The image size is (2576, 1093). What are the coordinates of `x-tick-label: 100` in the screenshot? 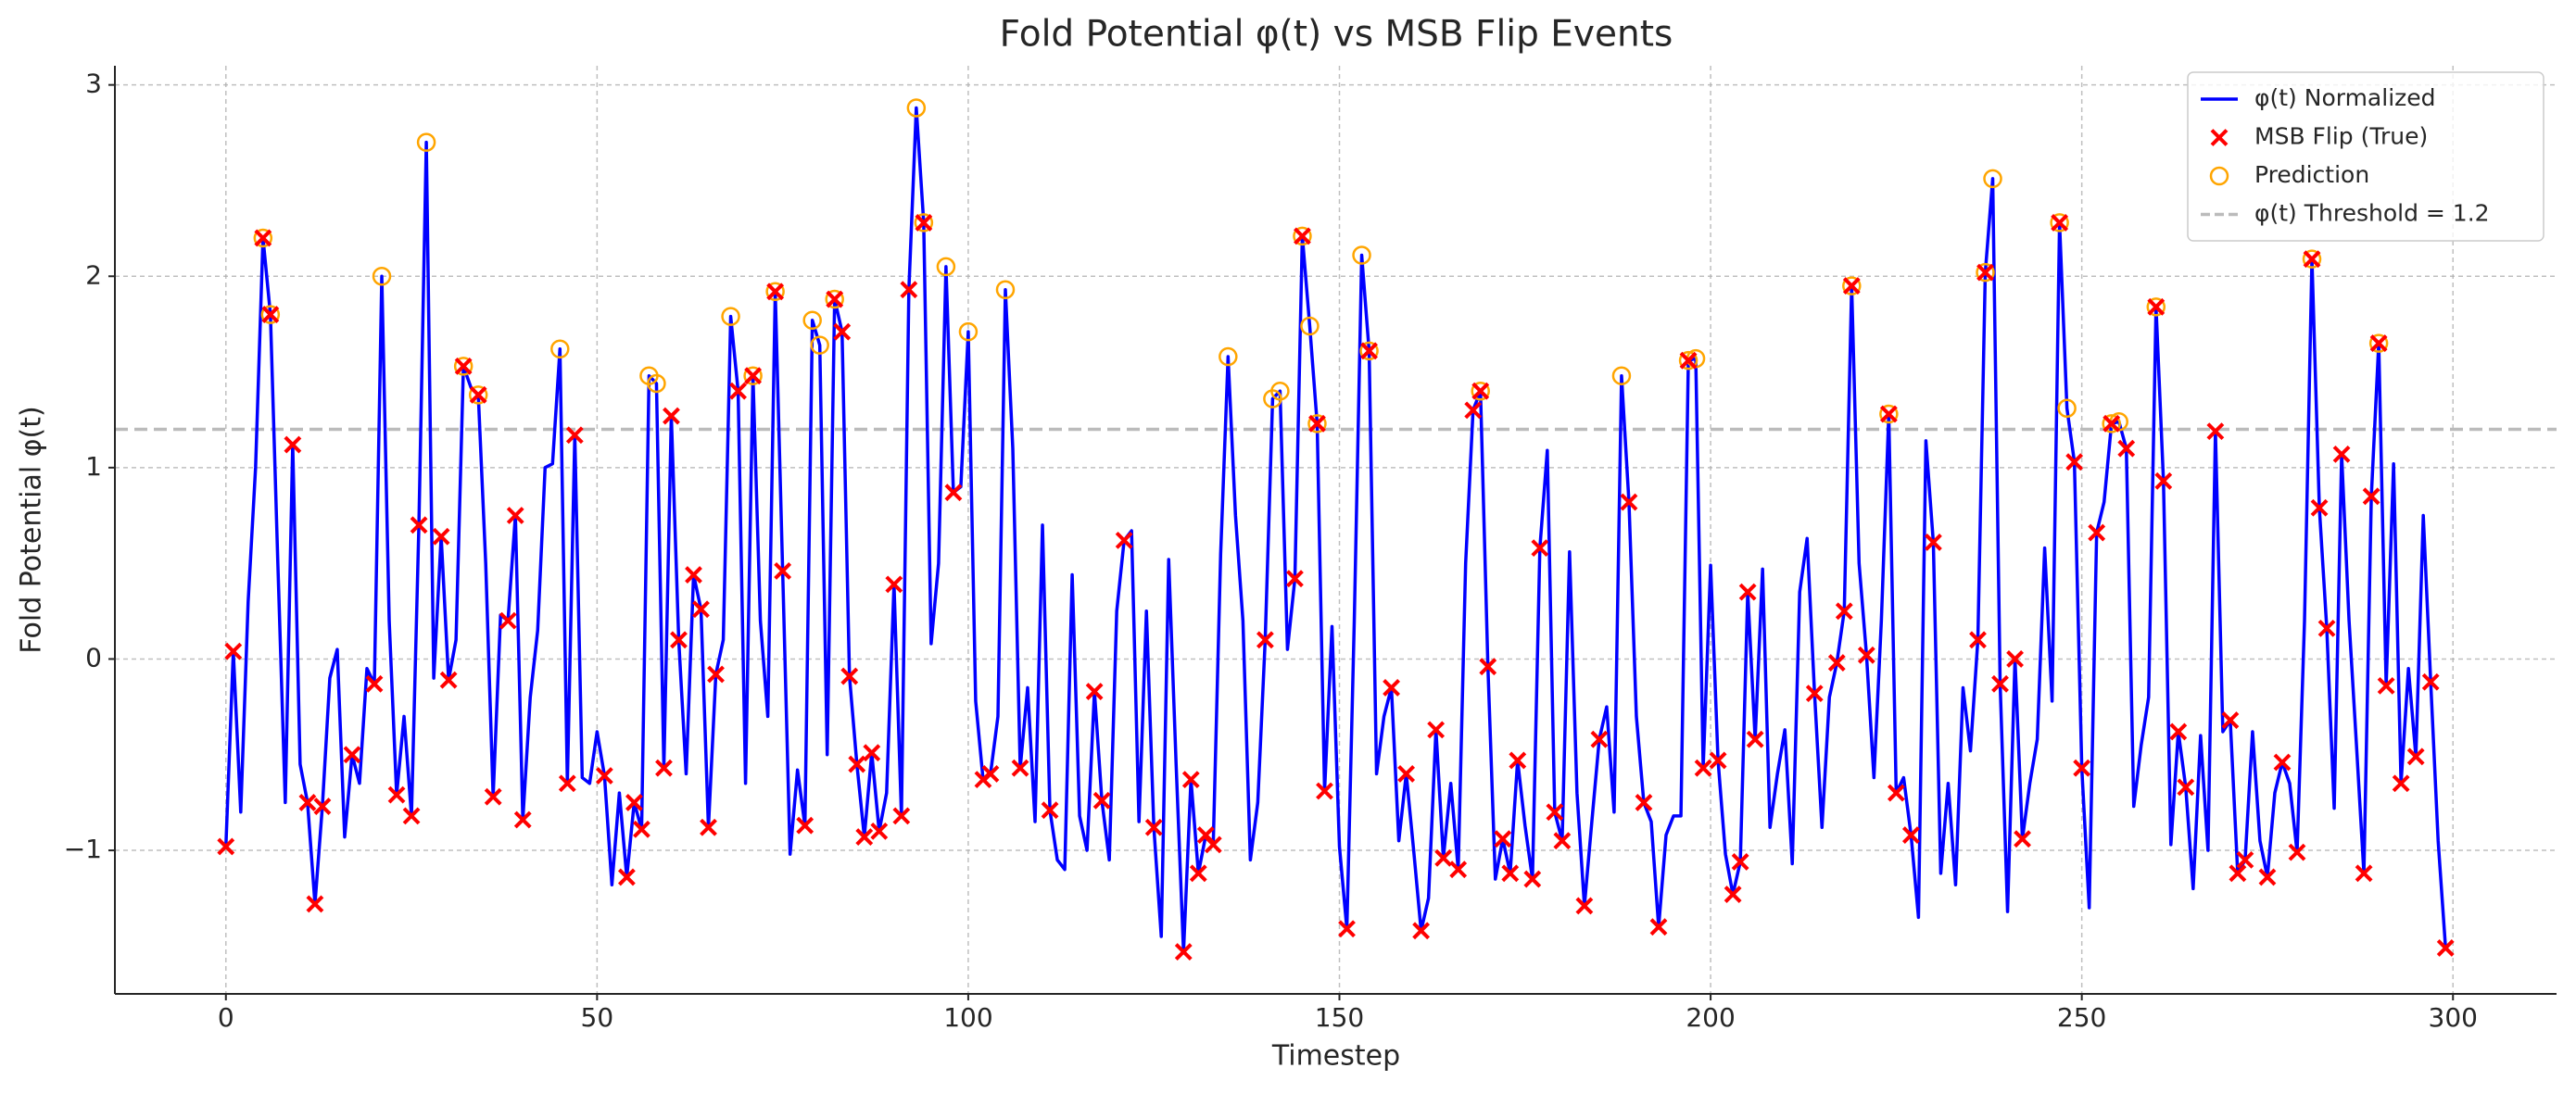 It's located at (967, 1017).